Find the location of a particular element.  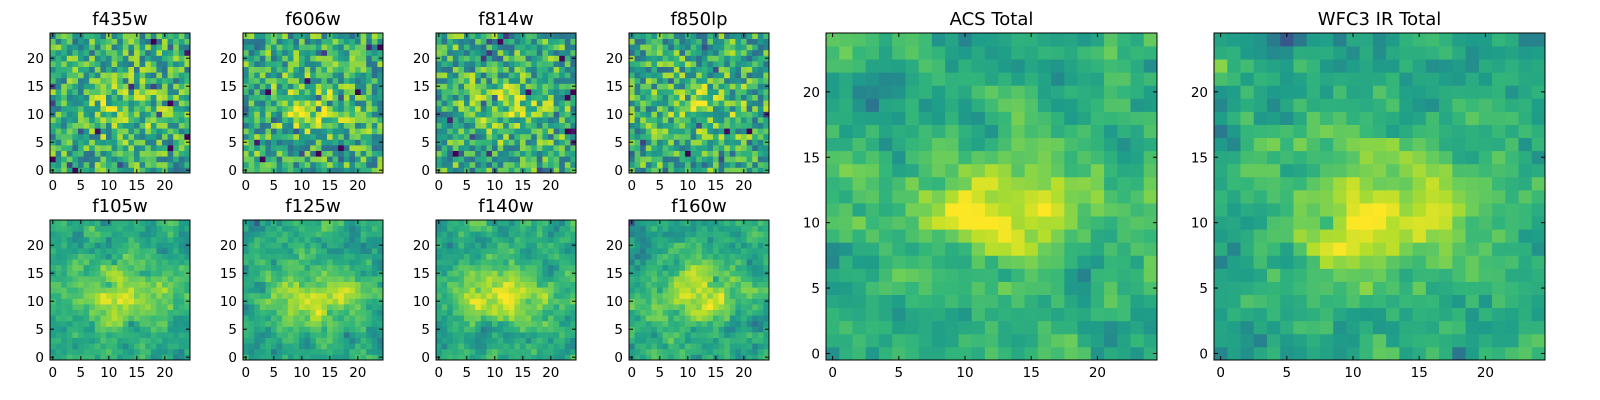

y-tick-label: 0 is located at coordinates (618, 171).